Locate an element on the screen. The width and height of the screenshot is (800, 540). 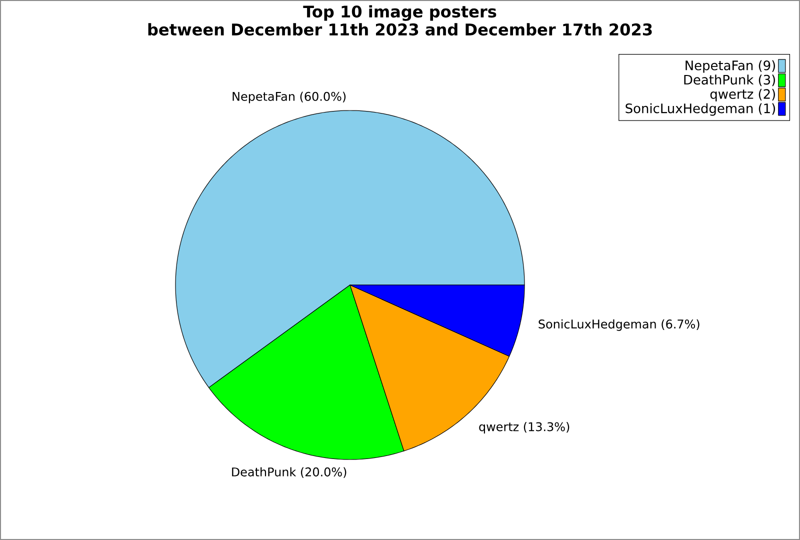
chart-title: Top 10 image posters is located at coordinates (399, 13).